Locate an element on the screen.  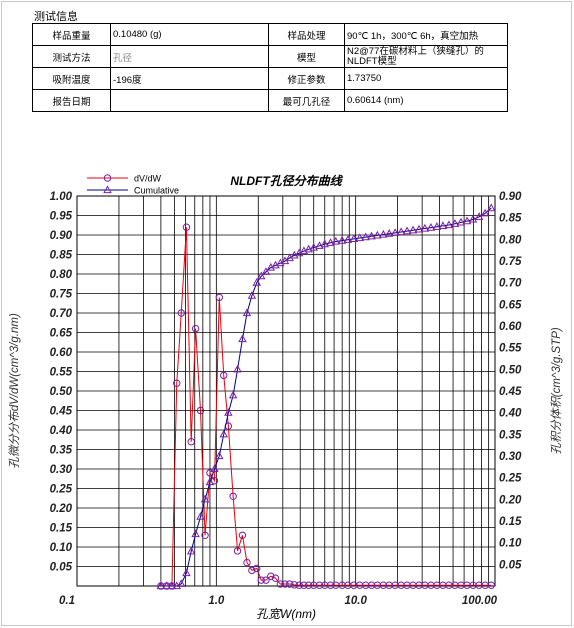
y-left-tick-label: 0.50 is located at coordinates (61, 392).